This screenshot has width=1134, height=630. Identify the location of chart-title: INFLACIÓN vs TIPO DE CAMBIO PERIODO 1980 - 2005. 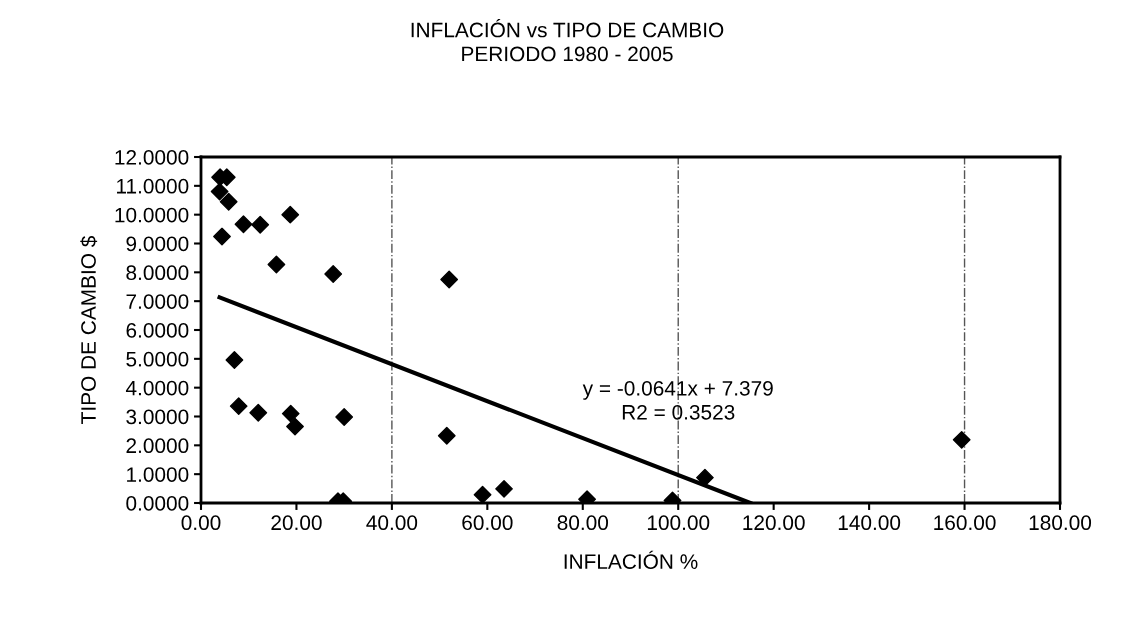
(567, 40).